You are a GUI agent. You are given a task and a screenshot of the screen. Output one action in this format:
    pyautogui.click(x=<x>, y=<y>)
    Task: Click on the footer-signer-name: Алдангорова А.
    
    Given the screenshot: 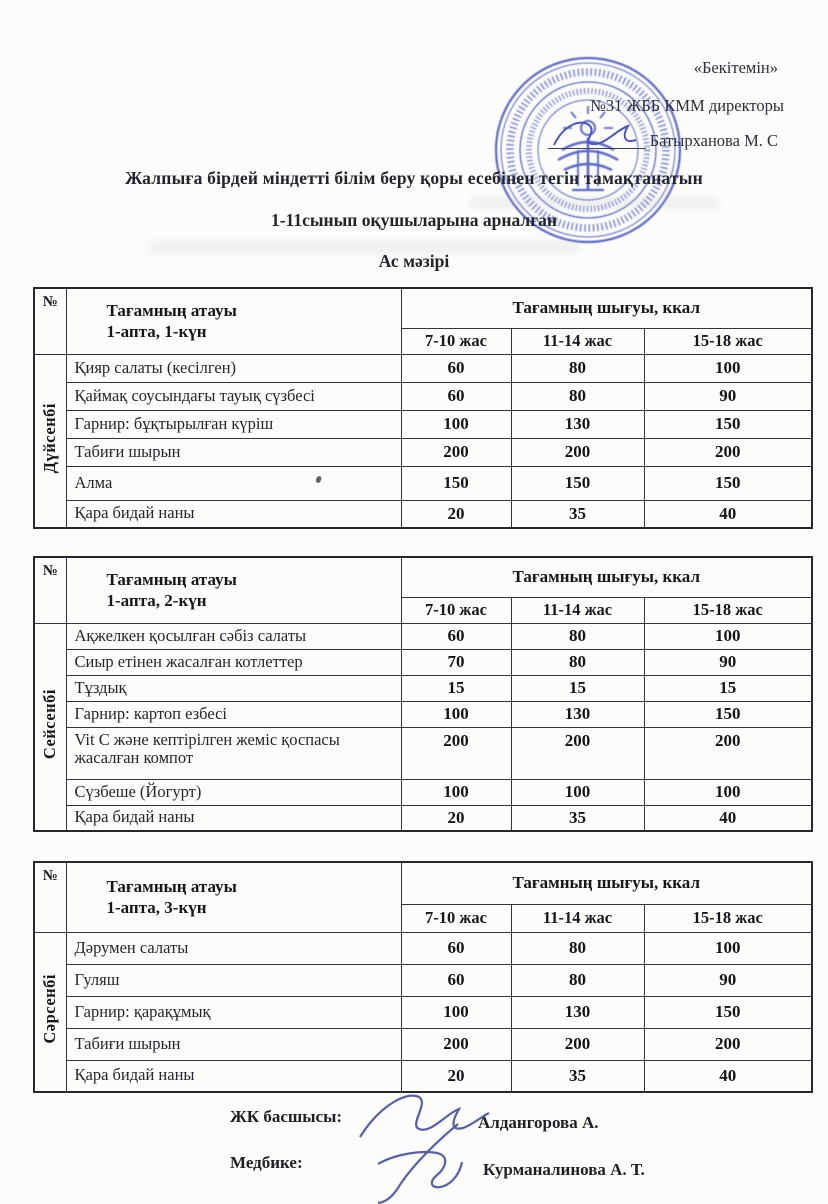 What is the action you would take?
    pyautogui.click(x=538, y=1122)
    